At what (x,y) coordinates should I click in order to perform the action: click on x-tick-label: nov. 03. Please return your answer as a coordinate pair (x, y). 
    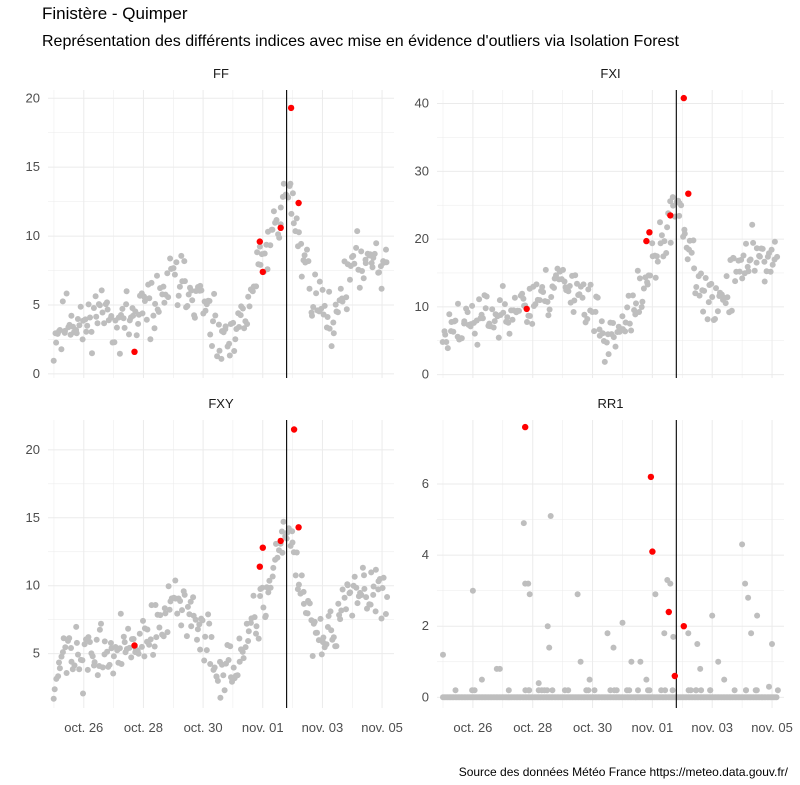
    Looking at the image, I should click on (323, 727).